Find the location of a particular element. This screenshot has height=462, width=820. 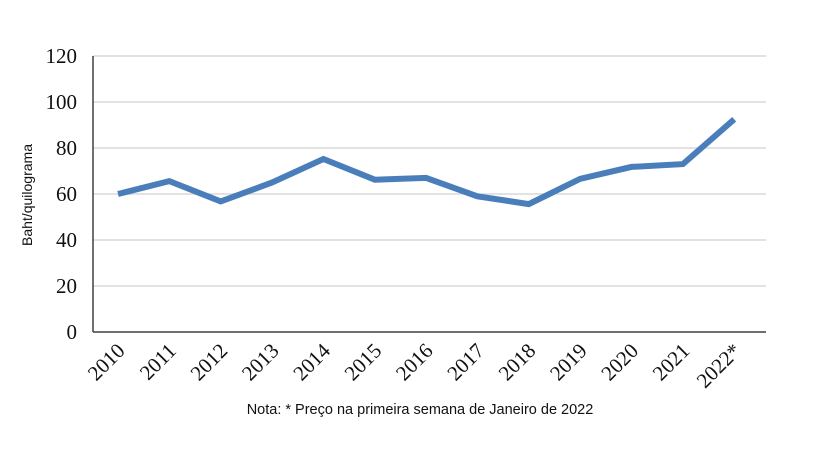

x-tick-label: 2019 is located at coordinates (568, 362).